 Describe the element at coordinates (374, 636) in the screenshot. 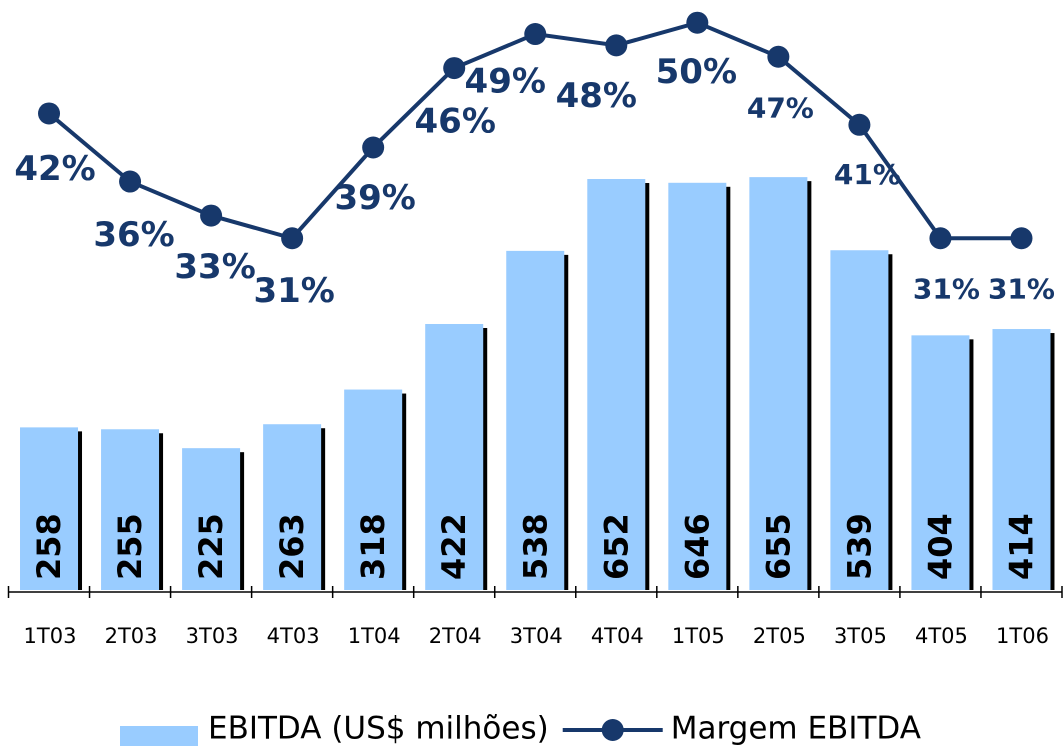

I see `x-tick-label: 1T04` at that location.